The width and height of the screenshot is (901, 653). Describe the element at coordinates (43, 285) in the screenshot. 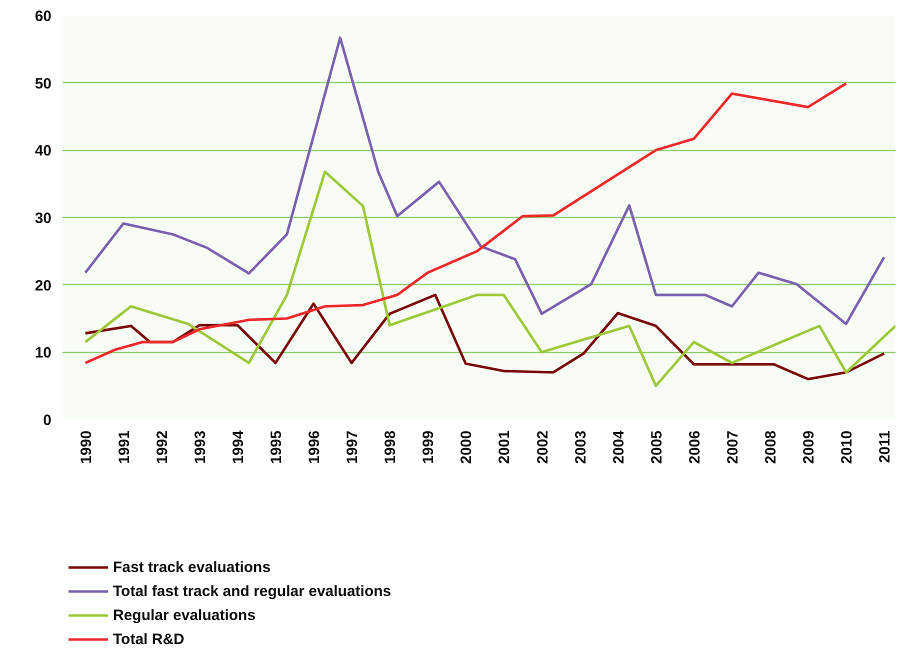

I see `y-tick-label: 20` at that location.